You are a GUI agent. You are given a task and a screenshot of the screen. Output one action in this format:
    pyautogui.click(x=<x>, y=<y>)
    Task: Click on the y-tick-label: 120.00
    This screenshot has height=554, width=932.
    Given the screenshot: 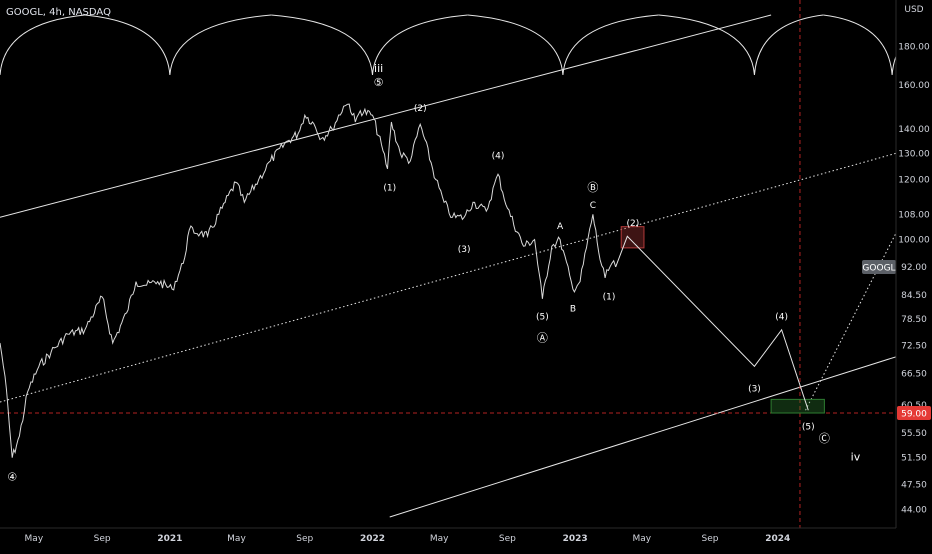 What is the action you would take?
    pyautogui.click(x=914, y=181)
    